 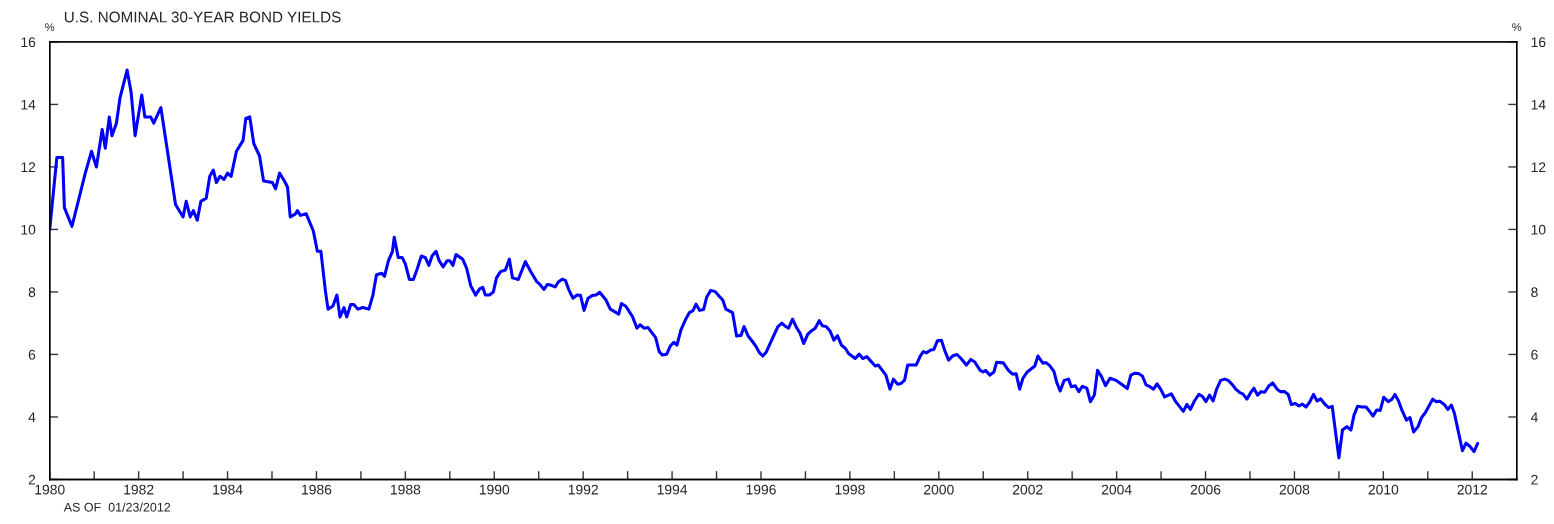 What do you see at coordinates (1472, 489) in the screenshot?
I see `x-tick-label: 2012` at bounding box center [1472, 489].